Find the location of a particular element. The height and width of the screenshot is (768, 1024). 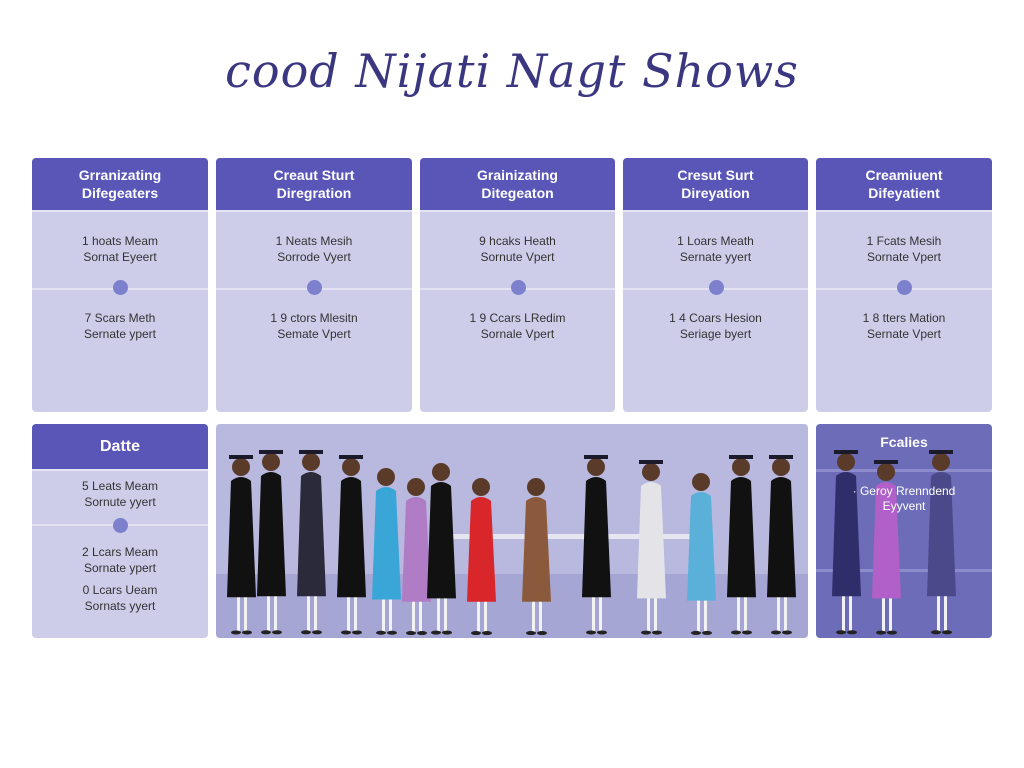

card-header-line: Ditegeaton is located at coordinates (517, 193).